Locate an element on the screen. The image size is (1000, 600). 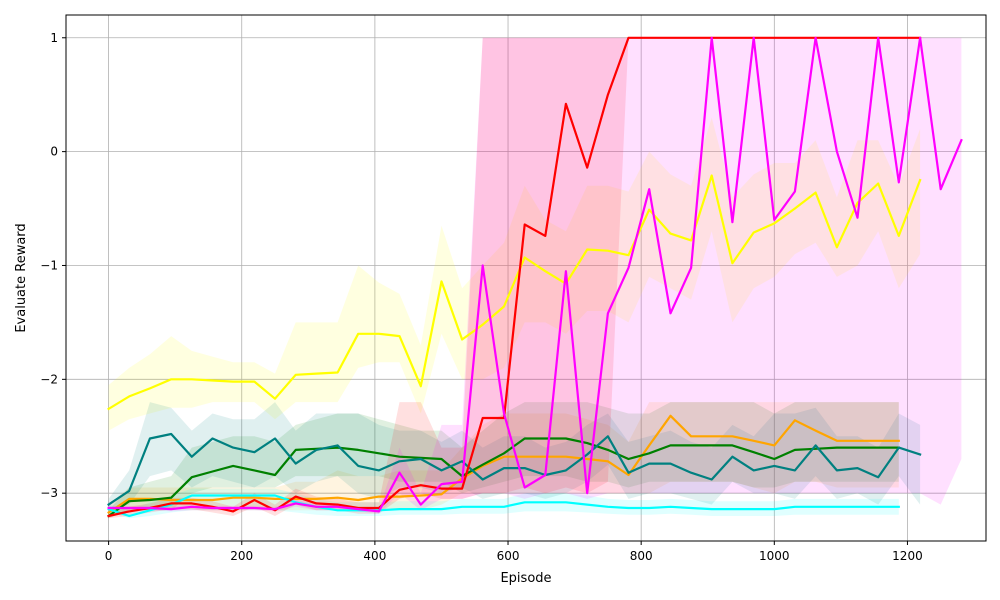
y-tick-label: 1 is located at coordinates (54, 38).